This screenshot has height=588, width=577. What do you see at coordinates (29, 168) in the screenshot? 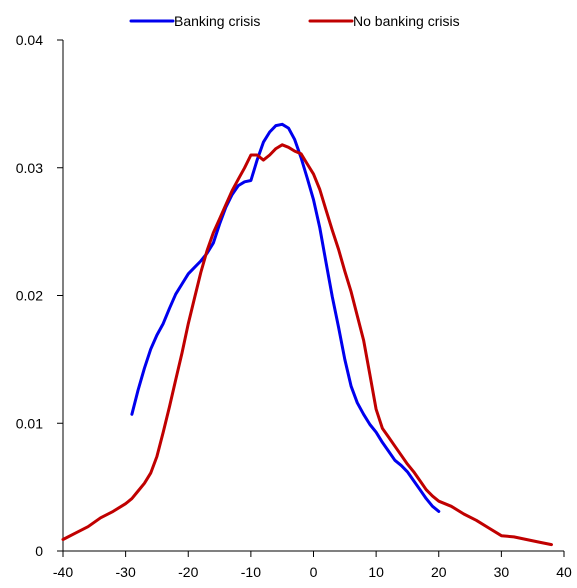
I see `y-tick-label: 0.03` at bounding box center [29, 168].